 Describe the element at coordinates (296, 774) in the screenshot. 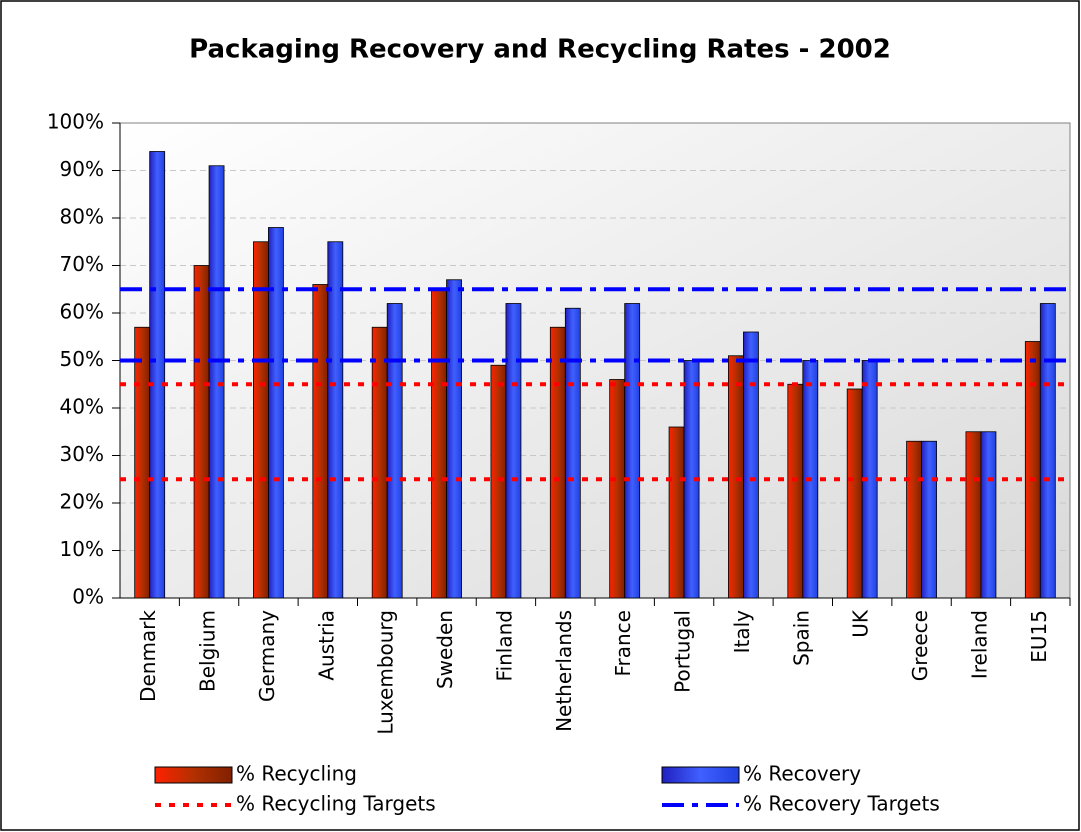

I see `legend-label: % Recycling` at that location.